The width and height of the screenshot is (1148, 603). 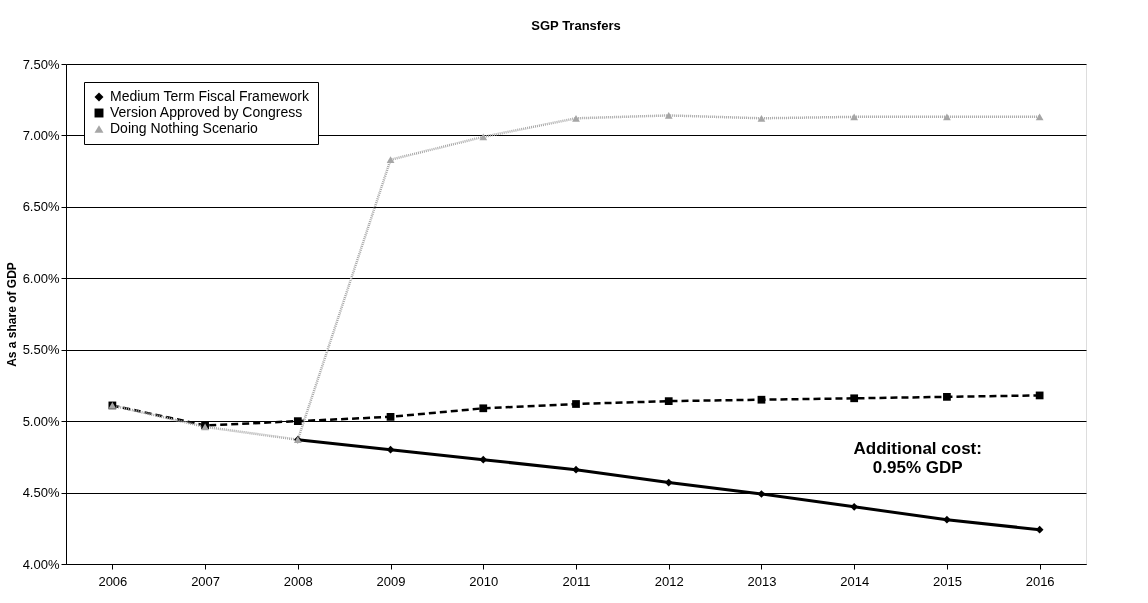 What do you see at coordinates (1040, 581) in the screenshot?
I see `x-tick-label: 2016` at bounding box center [1040, 581].